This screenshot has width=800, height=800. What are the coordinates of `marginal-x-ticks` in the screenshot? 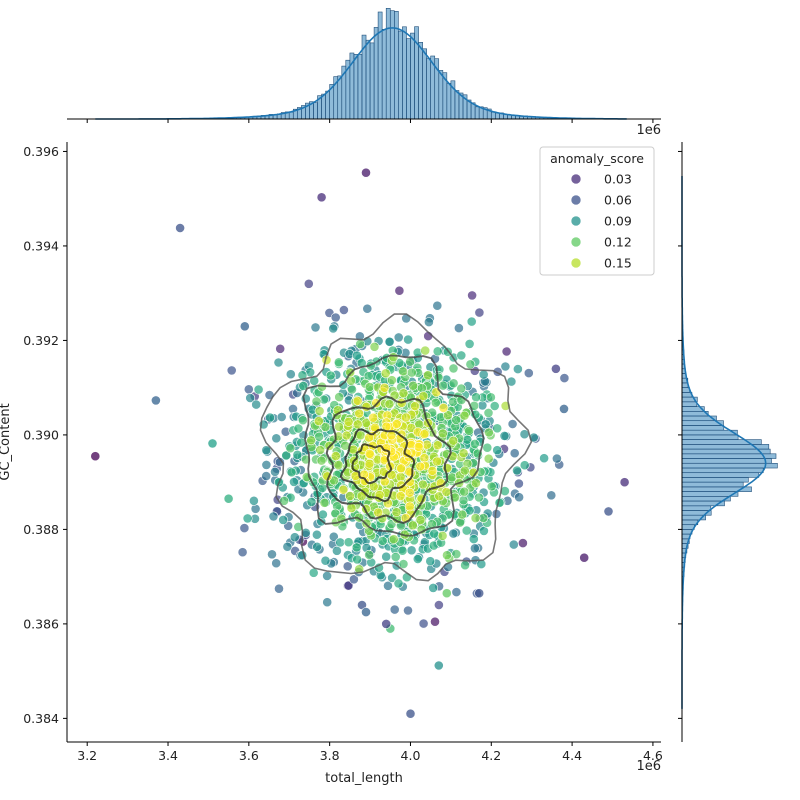 It's located at (370, 121).